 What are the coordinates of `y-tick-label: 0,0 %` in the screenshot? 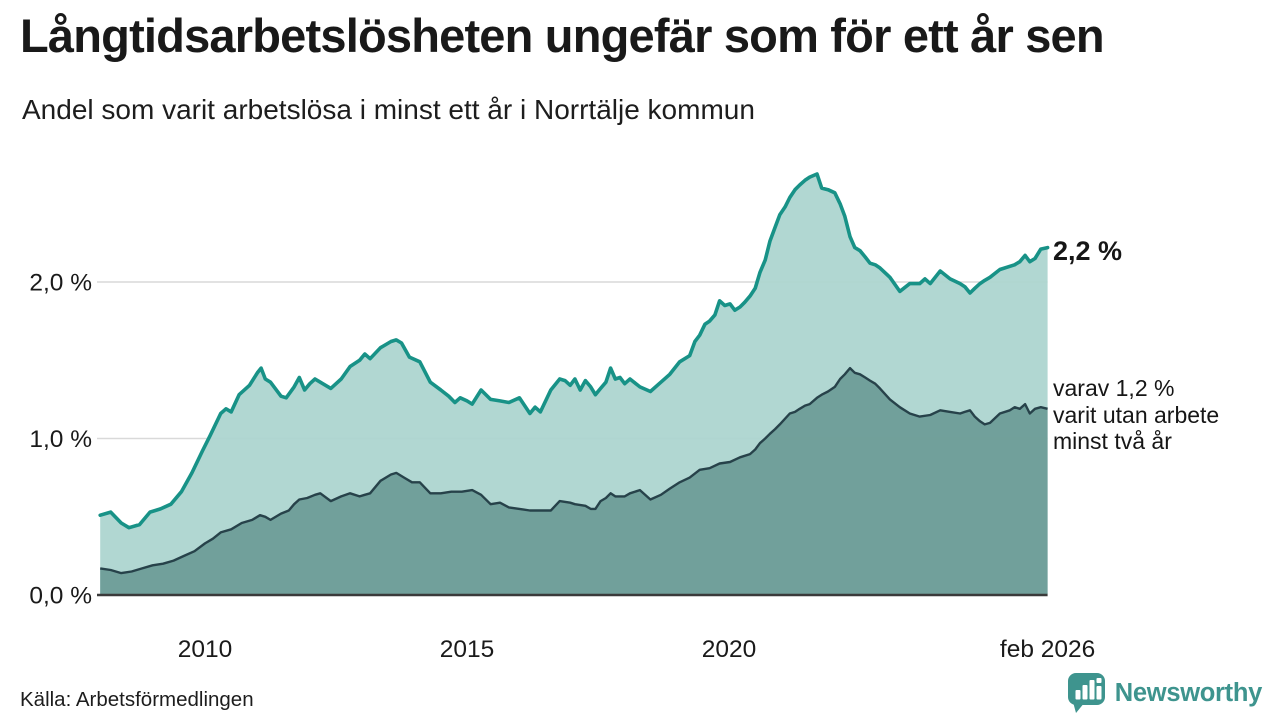 It's located at (60, 596).